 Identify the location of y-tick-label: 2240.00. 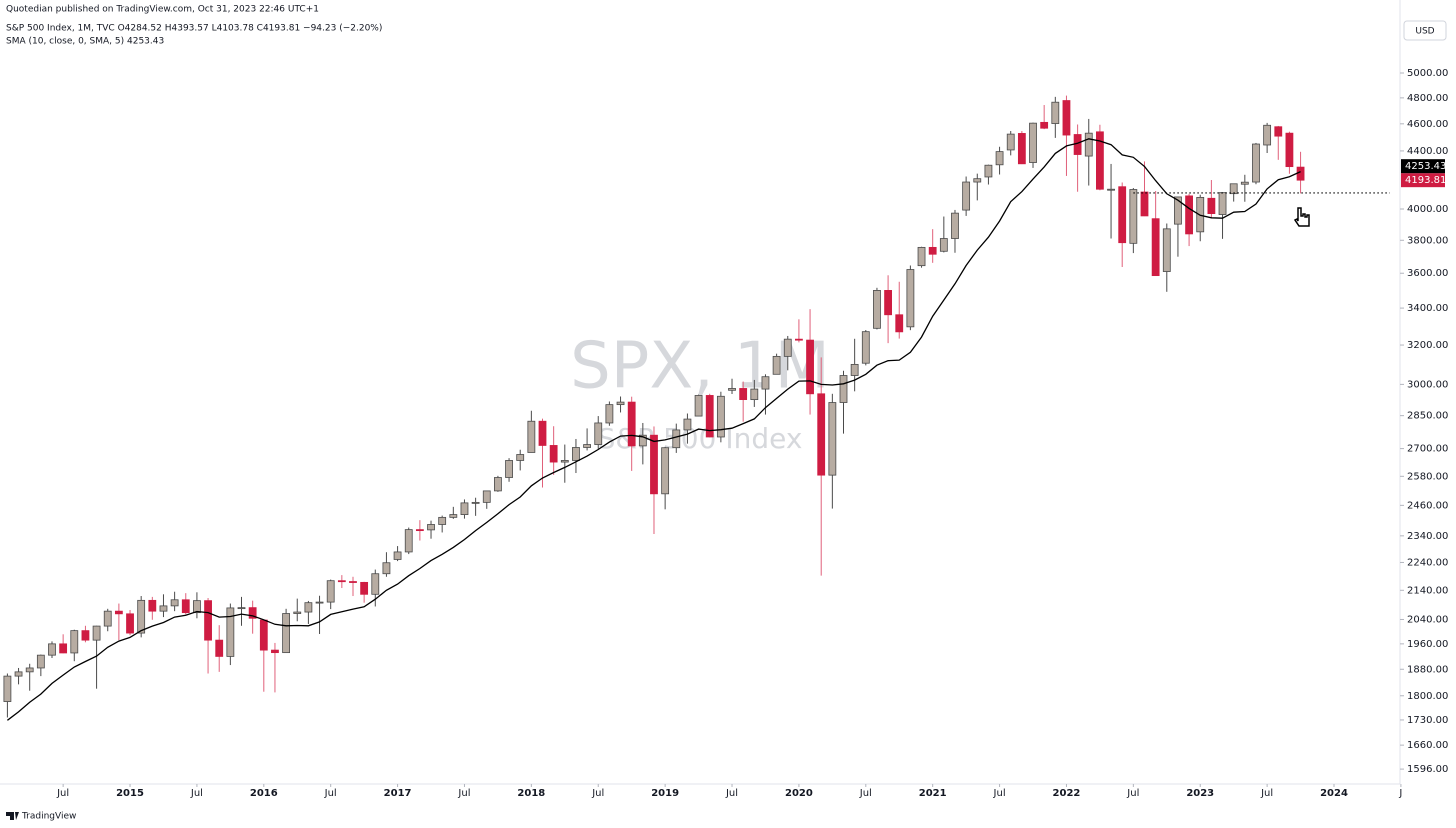
(1427, 562).